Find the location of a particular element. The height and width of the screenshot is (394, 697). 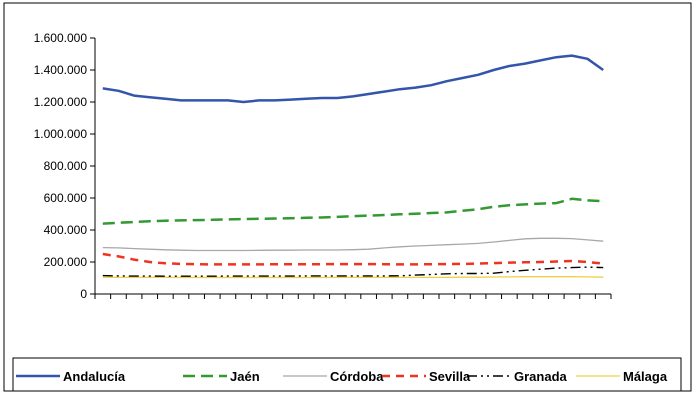

y-tick-label: 800.000 is located at coordinates (66, 166).